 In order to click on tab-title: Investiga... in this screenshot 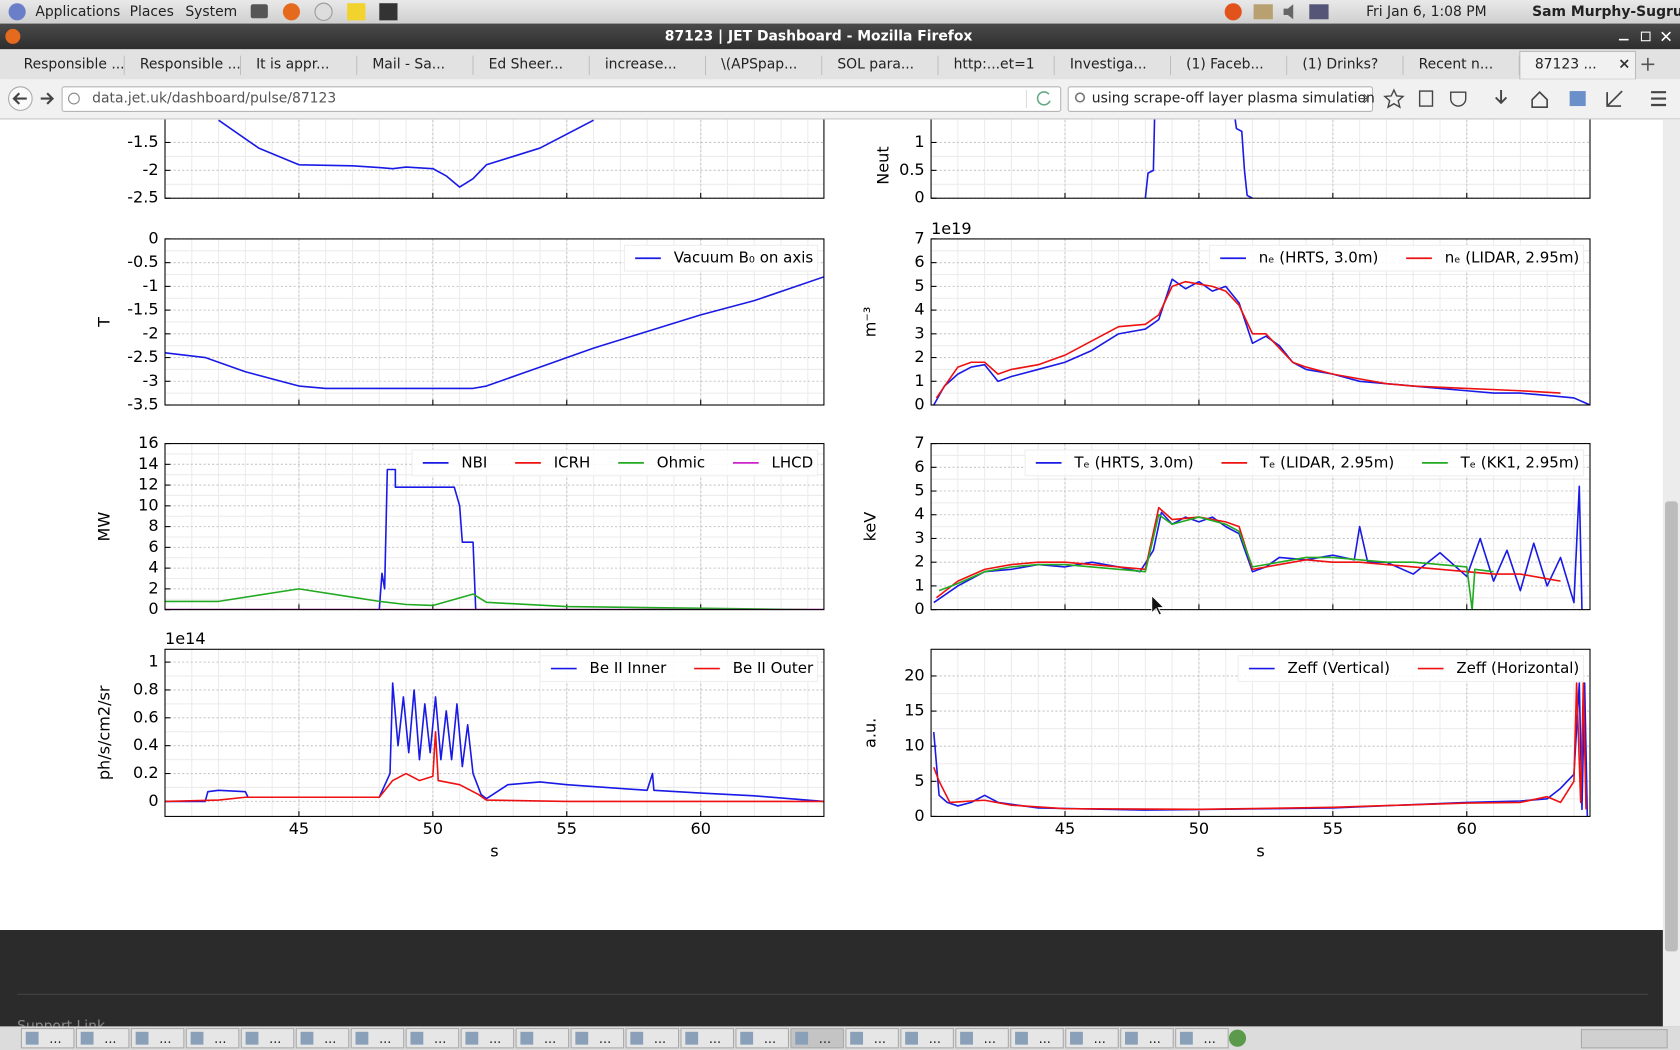, I will do `click(1108, 64)`.